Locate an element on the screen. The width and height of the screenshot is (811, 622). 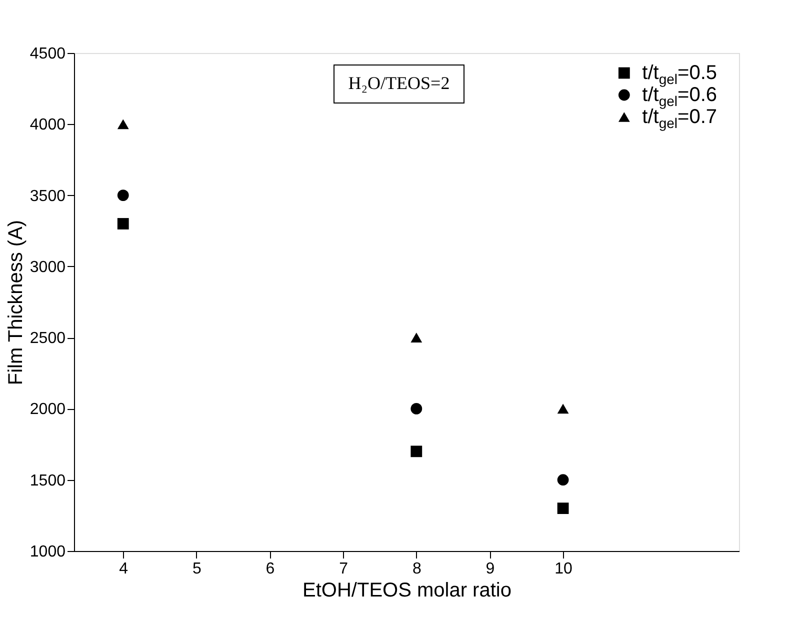
y-tick-label: 1500 is located at coordinates (48, 481).